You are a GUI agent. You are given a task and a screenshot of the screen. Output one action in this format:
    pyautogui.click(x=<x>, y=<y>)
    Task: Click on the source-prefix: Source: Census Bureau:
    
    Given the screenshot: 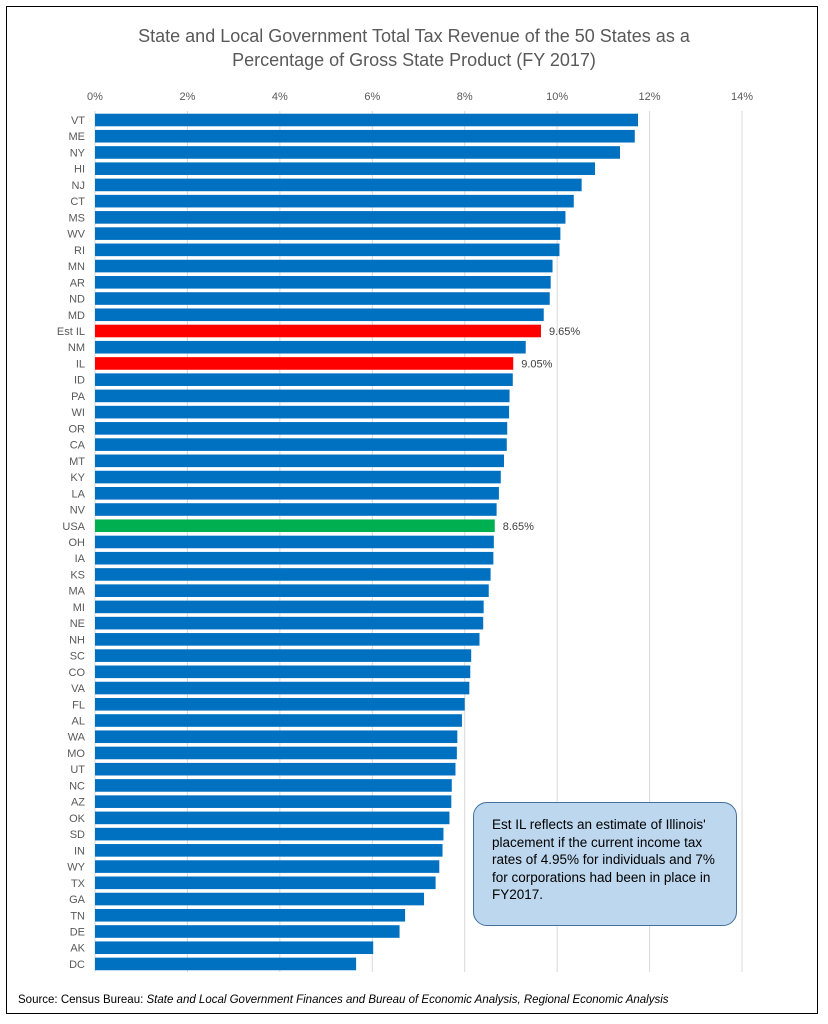 What is the action you would take?
    pyautogui.click(x=82, y=1000)
    